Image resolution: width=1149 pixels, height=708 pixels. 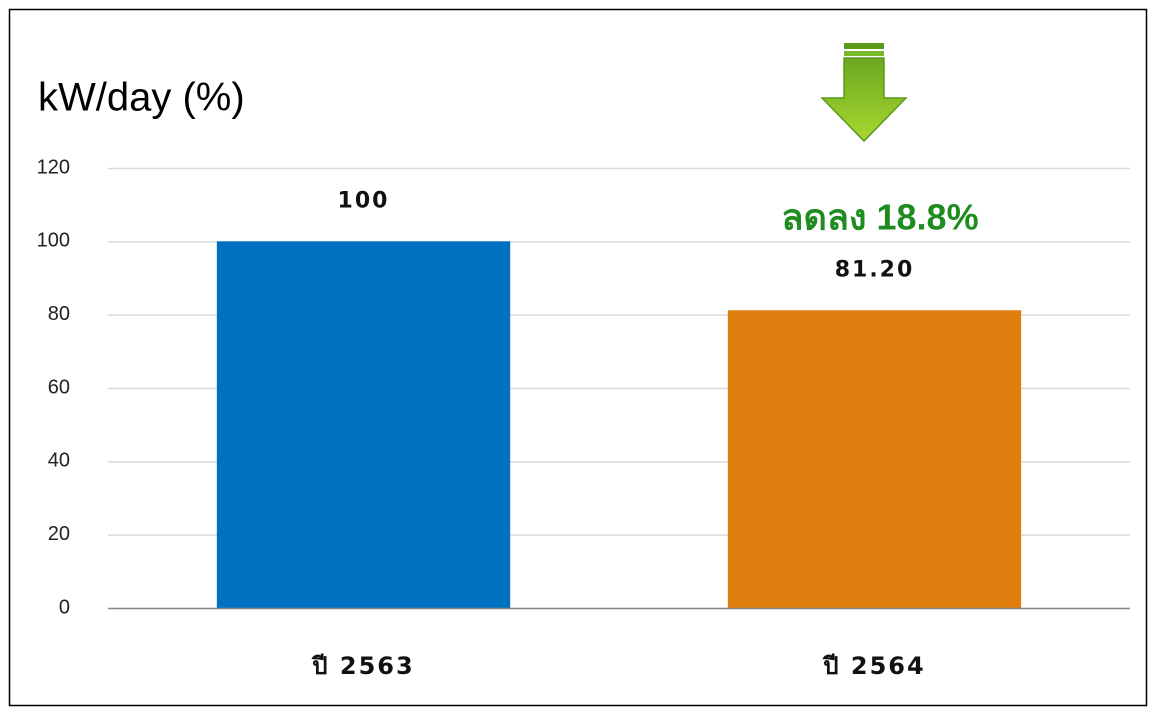 I want to click on y-tick-label: 40, so click(x=59, y=461).